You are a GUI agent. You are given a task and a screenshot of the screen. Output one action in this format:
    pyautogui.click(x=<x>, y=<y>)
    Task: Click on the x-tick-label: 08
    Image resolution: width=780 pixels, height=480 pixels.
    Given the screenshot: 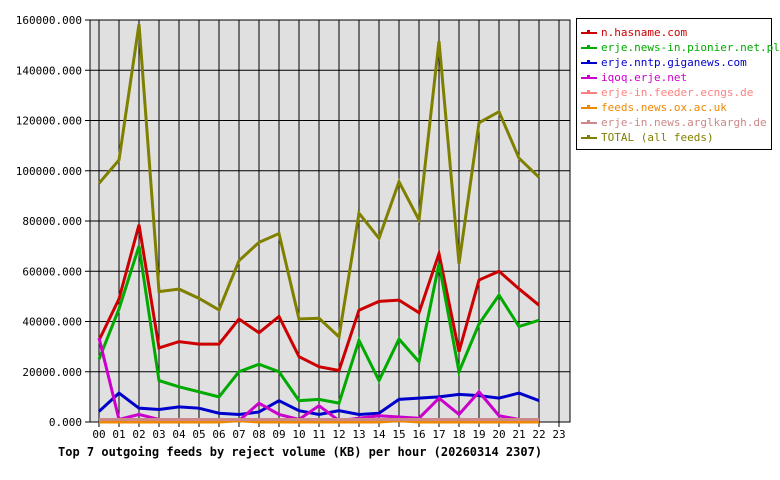 What is the action you would take?
    pyautogui.click(x=258, y=434)
    